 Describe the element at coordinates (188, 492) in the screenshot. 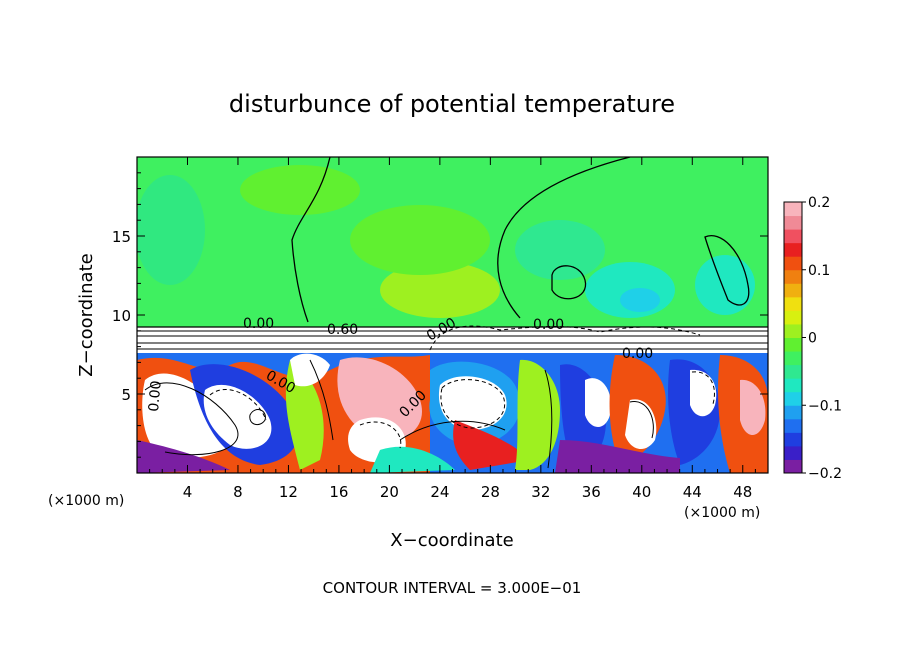

I see `x-tick-label: 4` at that location.